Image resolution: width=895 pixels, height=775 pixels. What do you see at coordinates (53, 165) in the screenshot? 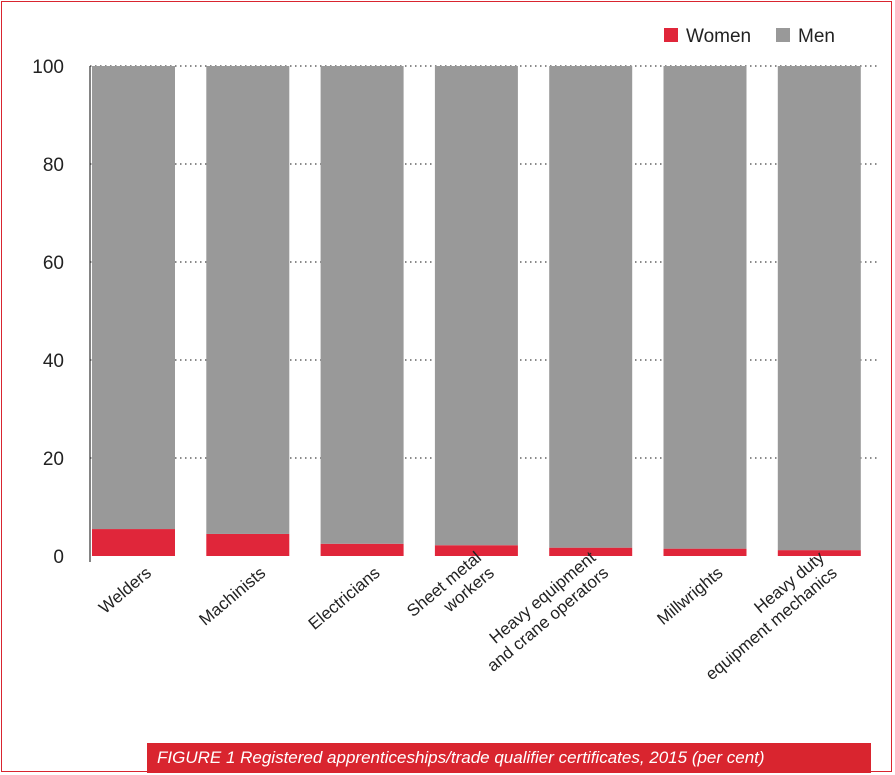
I see `y-tick-label: 80` at bounding box center [53, 165].